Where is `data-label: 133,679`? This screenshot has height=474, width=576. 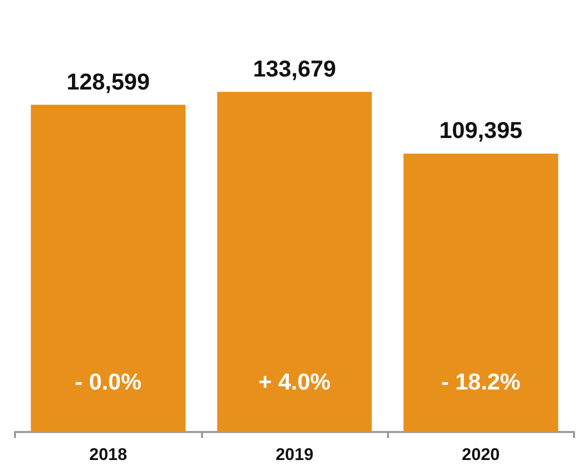
data-label: 133,679 is located at coordinates (294, 68).